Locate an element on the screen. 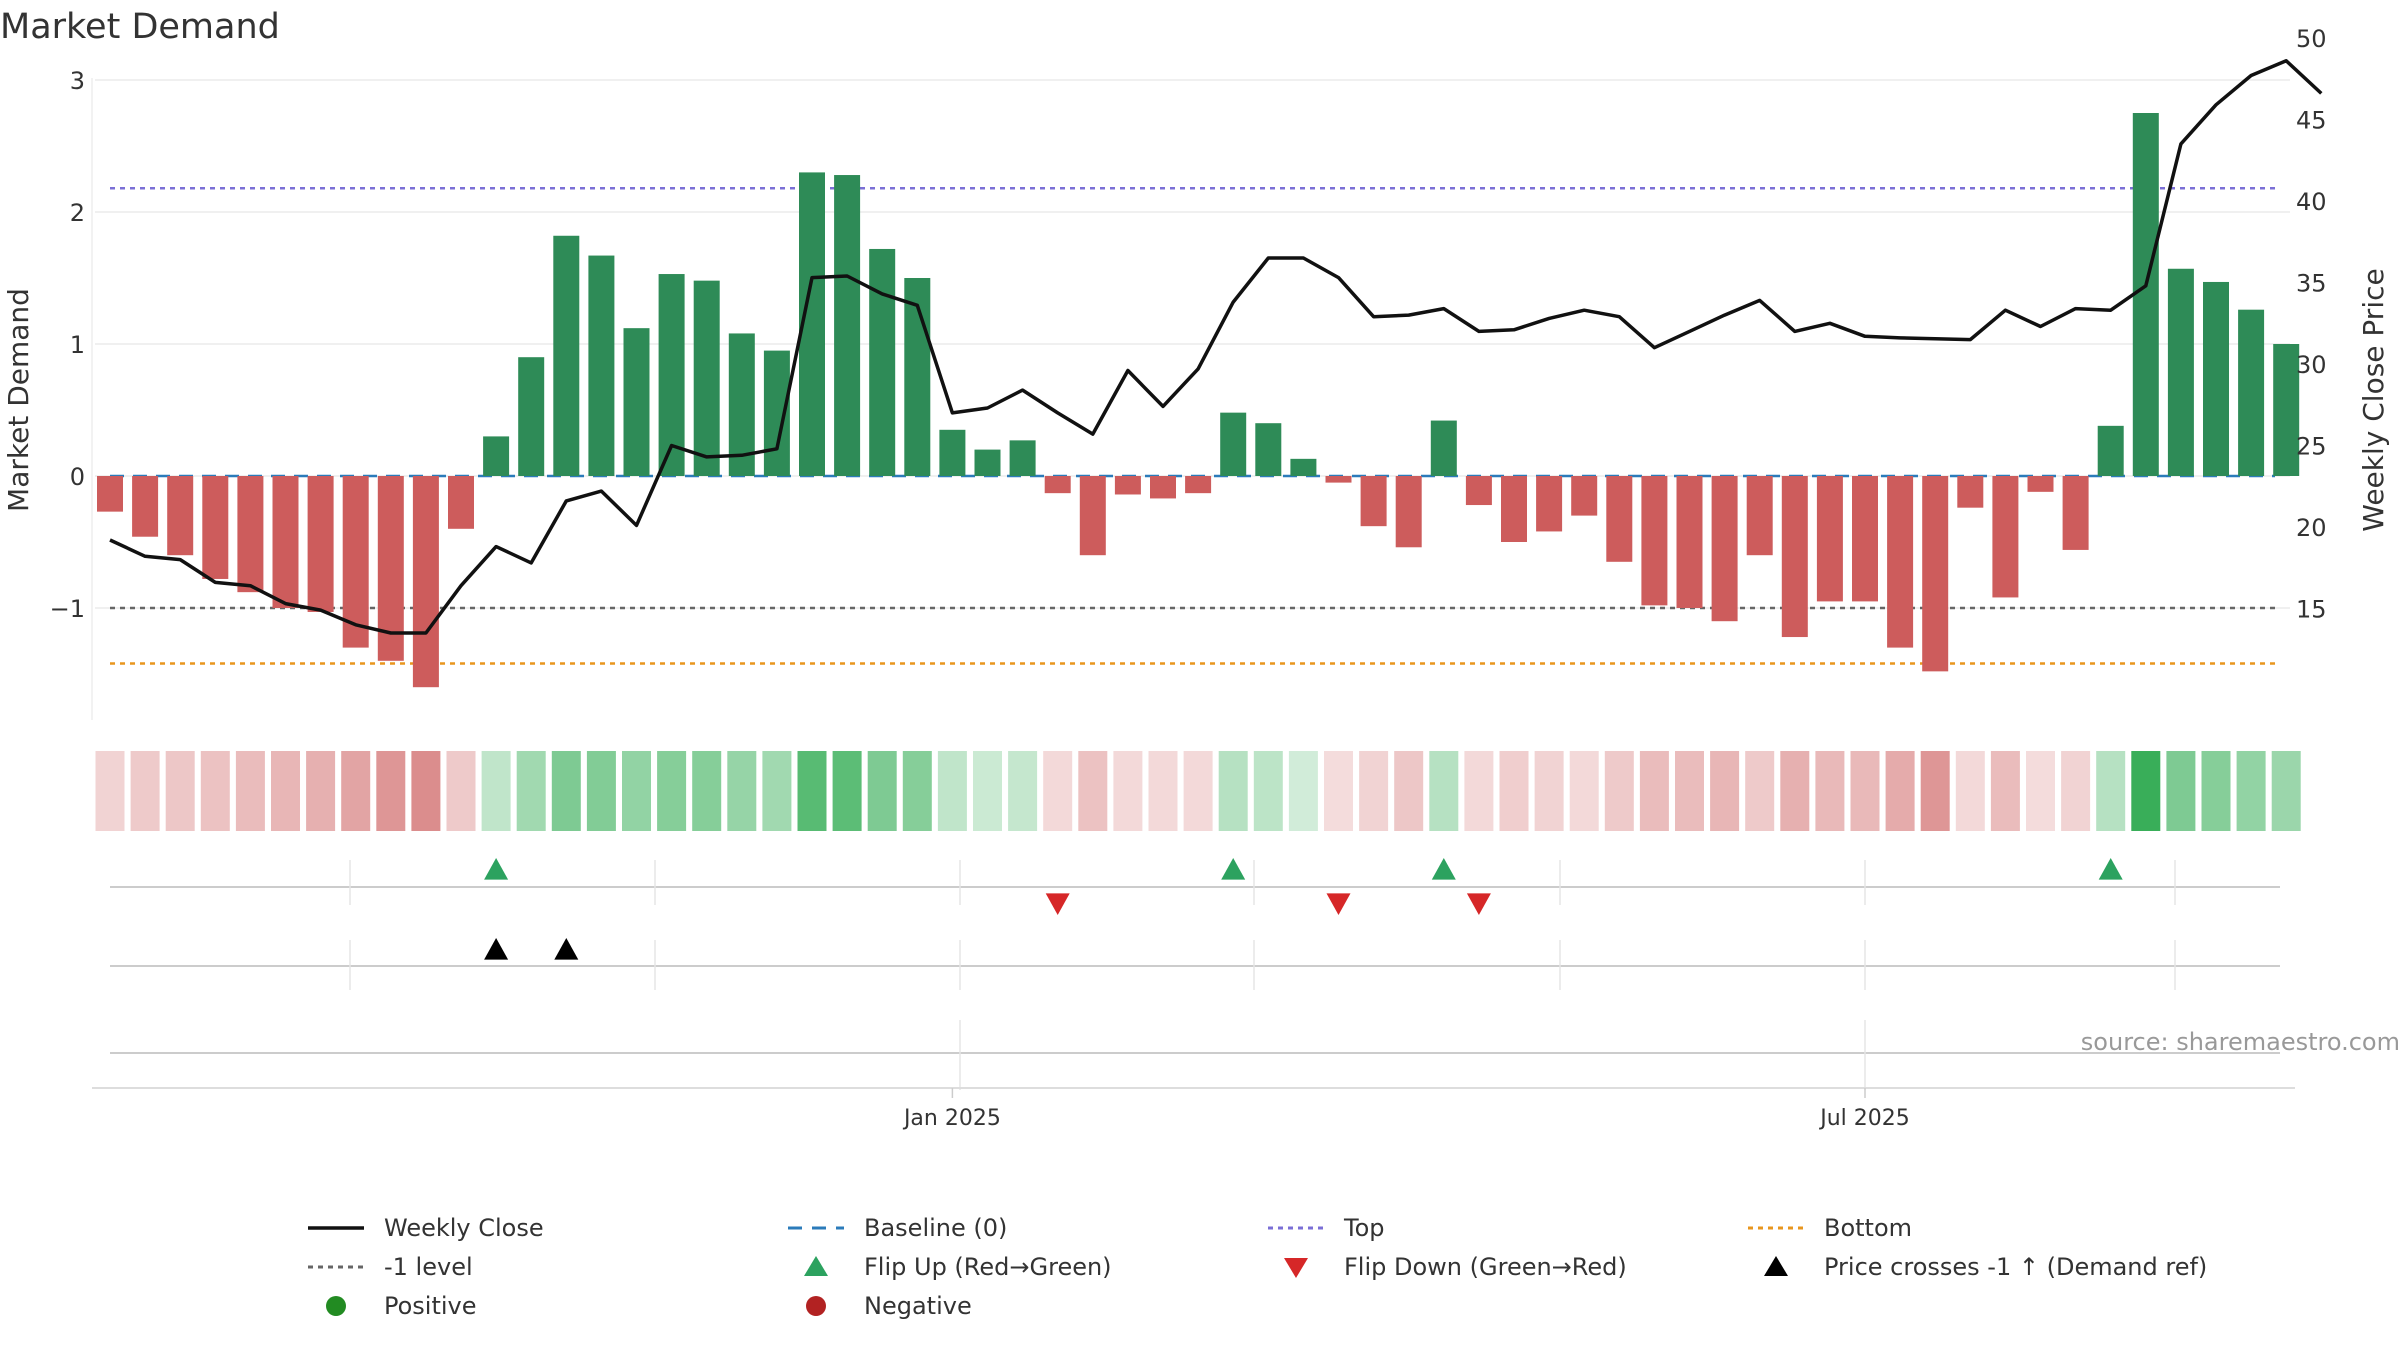 The width and height of the screenshot is (2400, 1350). legend-top: Top is located at coordinates (1500, 1227).